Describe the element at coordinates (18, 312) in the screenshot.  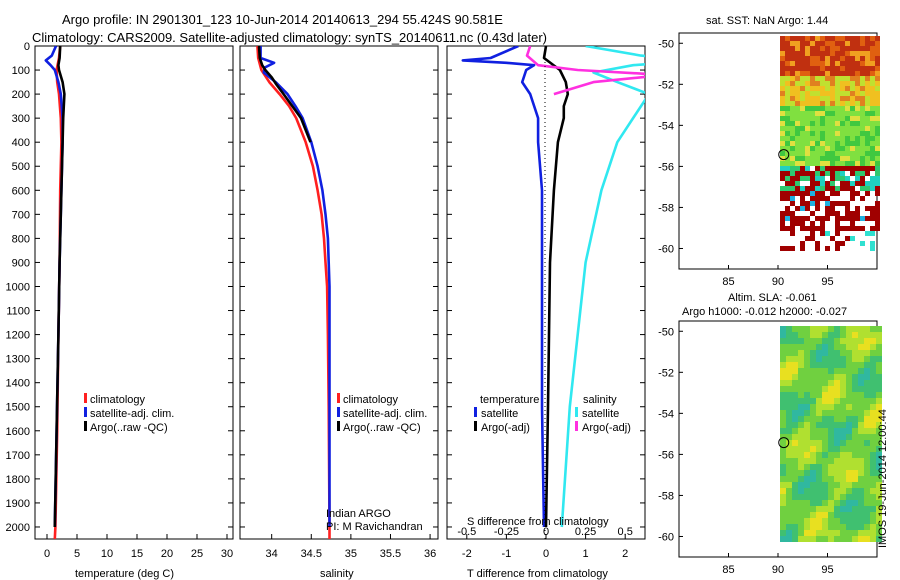
I see `depth-tick-label: 1100` at that location.